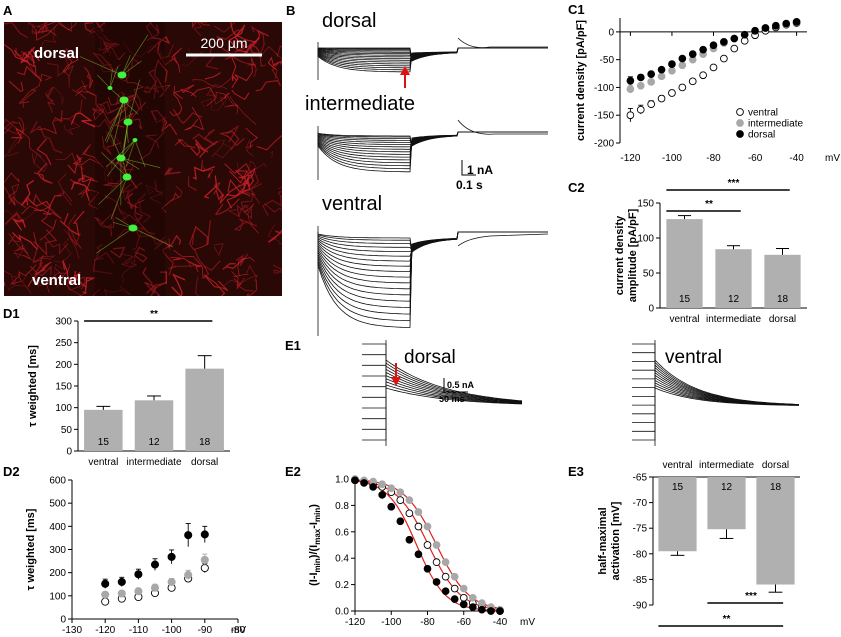 The height and width of the screenshot is (637, 841). Describe the element at coordinates (172, 630) in the screenshot. I see `x-tick-label: -100` at that location.